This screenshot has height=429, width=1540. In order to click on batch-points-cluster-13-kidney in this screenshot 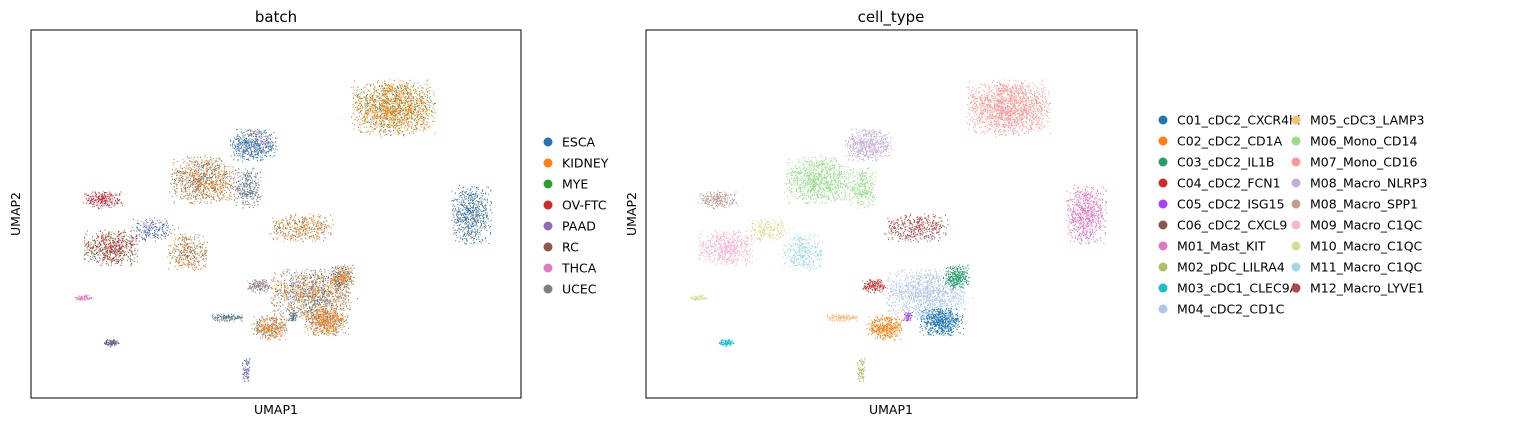, I will do `click(341, 277)`.